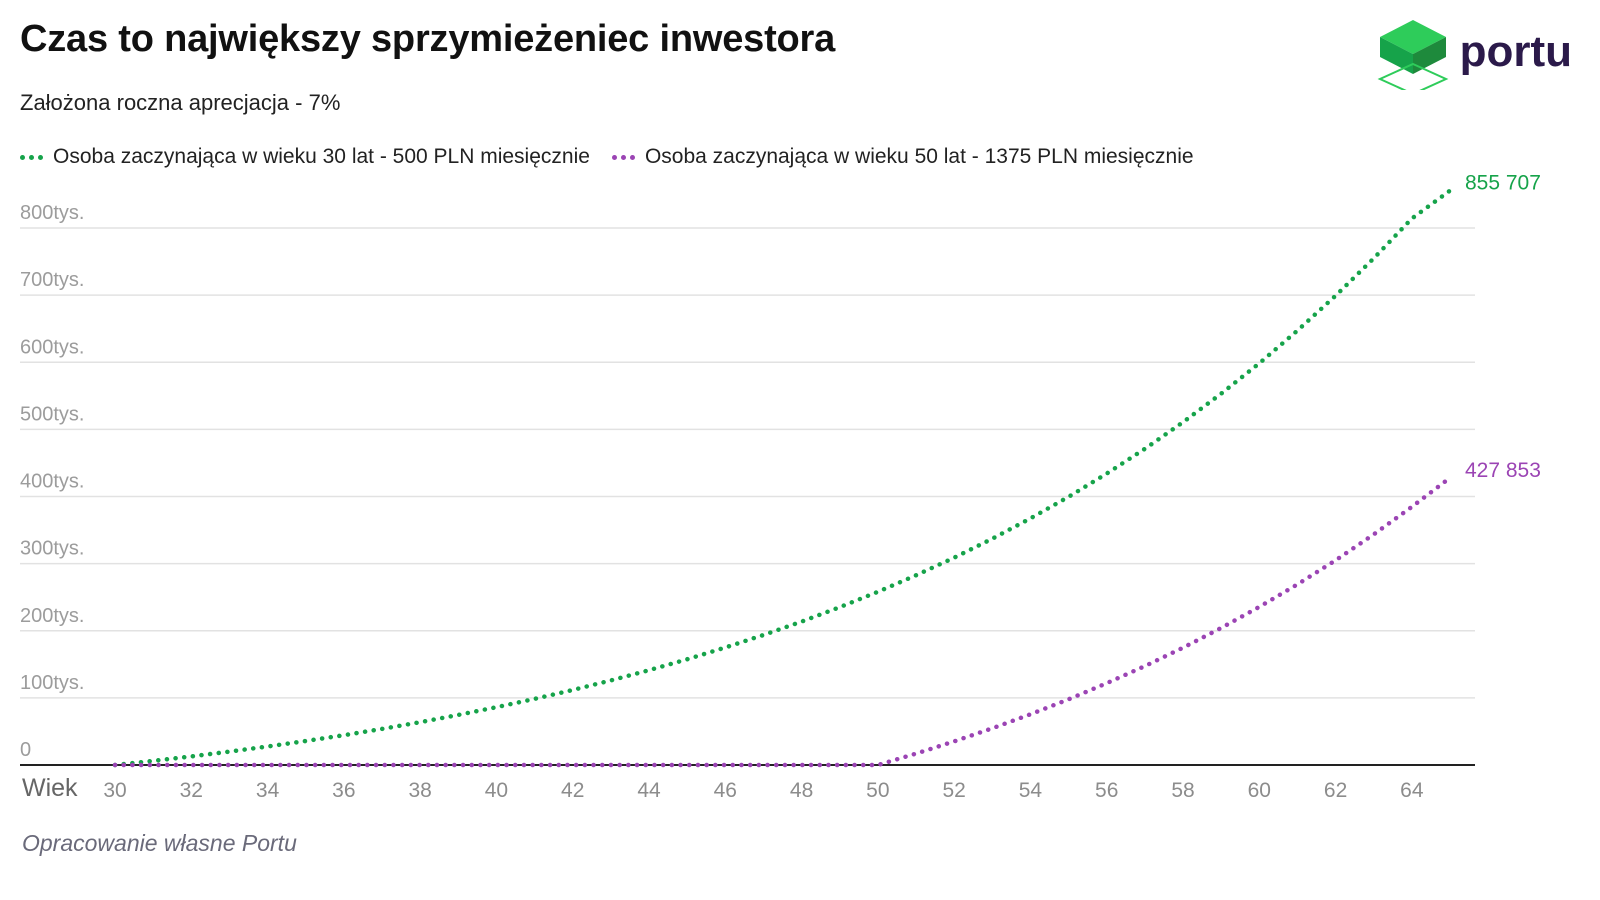 The width and height of the screenshot is (1600, 900). What do you see at coordinates (114, 790) in the screenshot?
I see `x-tick-label: 30` at bounding box center [114, 790].